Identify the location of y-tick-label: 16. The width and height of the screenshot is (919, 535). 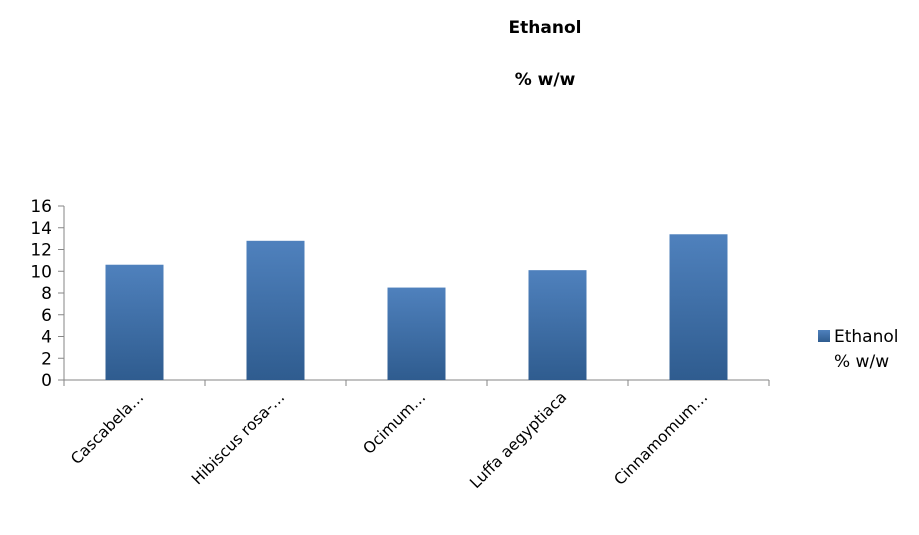
(41, 207).